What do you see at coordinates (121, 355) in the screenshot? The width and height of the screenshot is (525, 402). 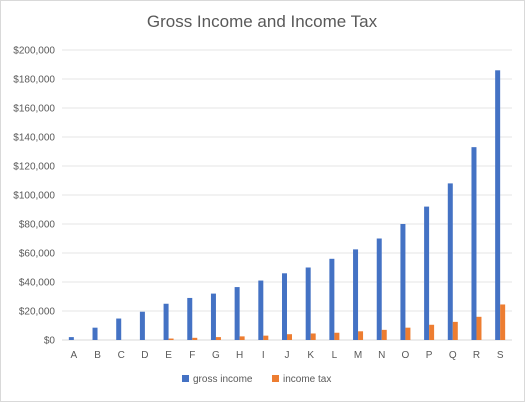 I see `x-tick-label: C` at bounding box center [121, 355].